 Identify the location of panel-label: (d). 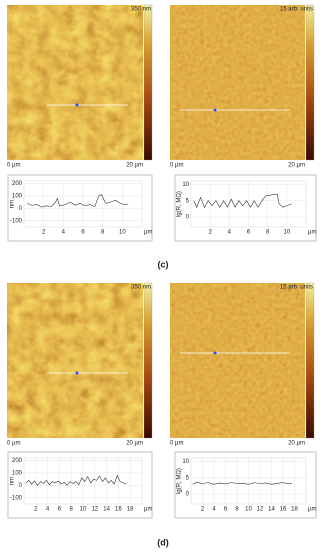
(163, 542).